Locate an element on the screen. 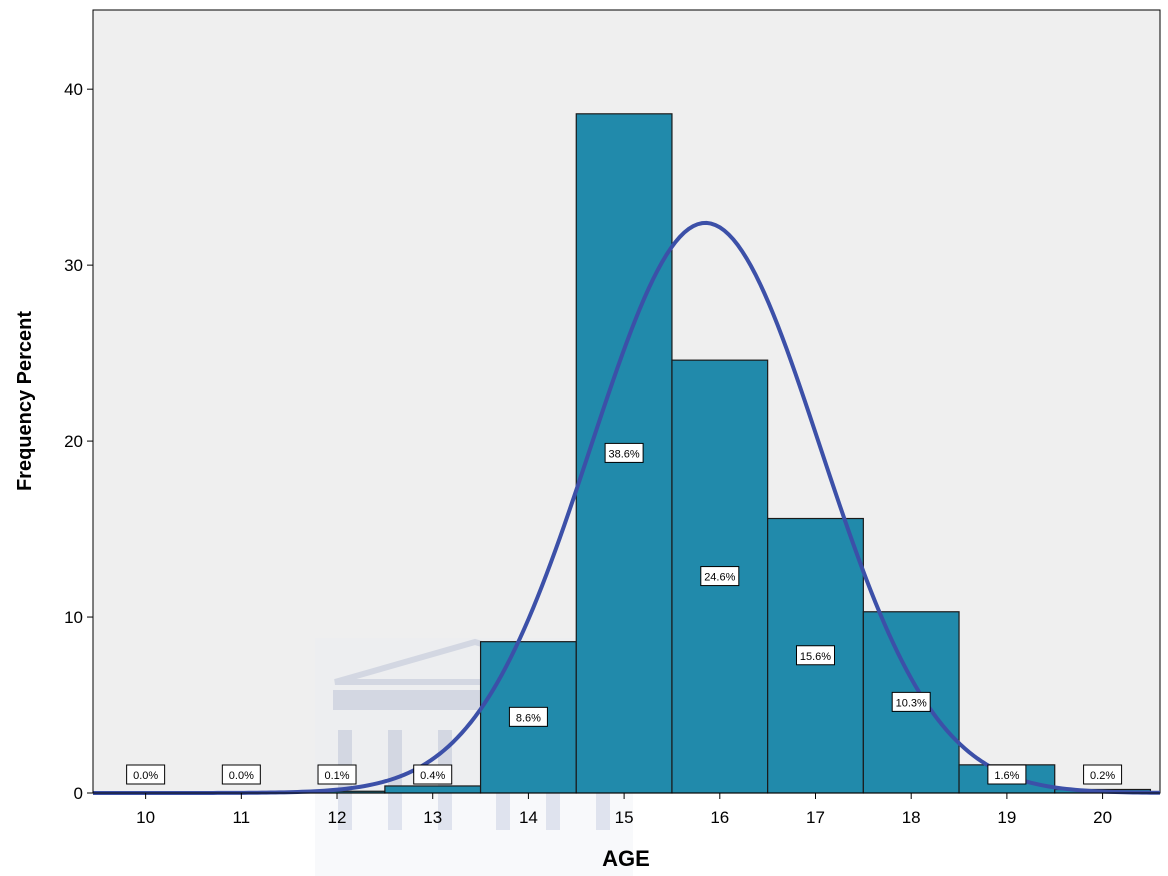 Image resolution: width=1168 pixels, height=876 pixels. x-tick-label-13: 13 is located at coordinates (432, 817).